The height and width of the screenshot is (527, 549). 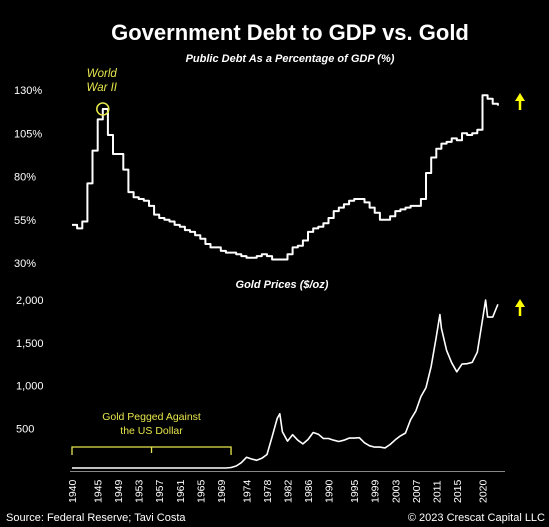 What do you see at coordinates (181, 491) in the screenshot?
I see `x-tick-label: 1961` at bounding box center [181, 491].